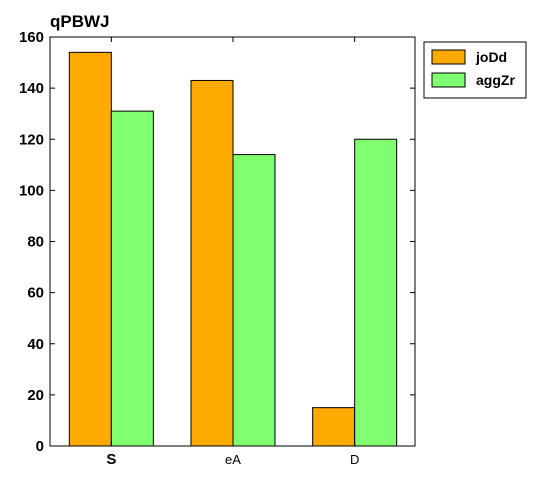 This screenshot has width=560, height=480. Describe the element at coordinates (491, 57) in the screenshot. I see `legend-label-joDd: joDd` at that location.